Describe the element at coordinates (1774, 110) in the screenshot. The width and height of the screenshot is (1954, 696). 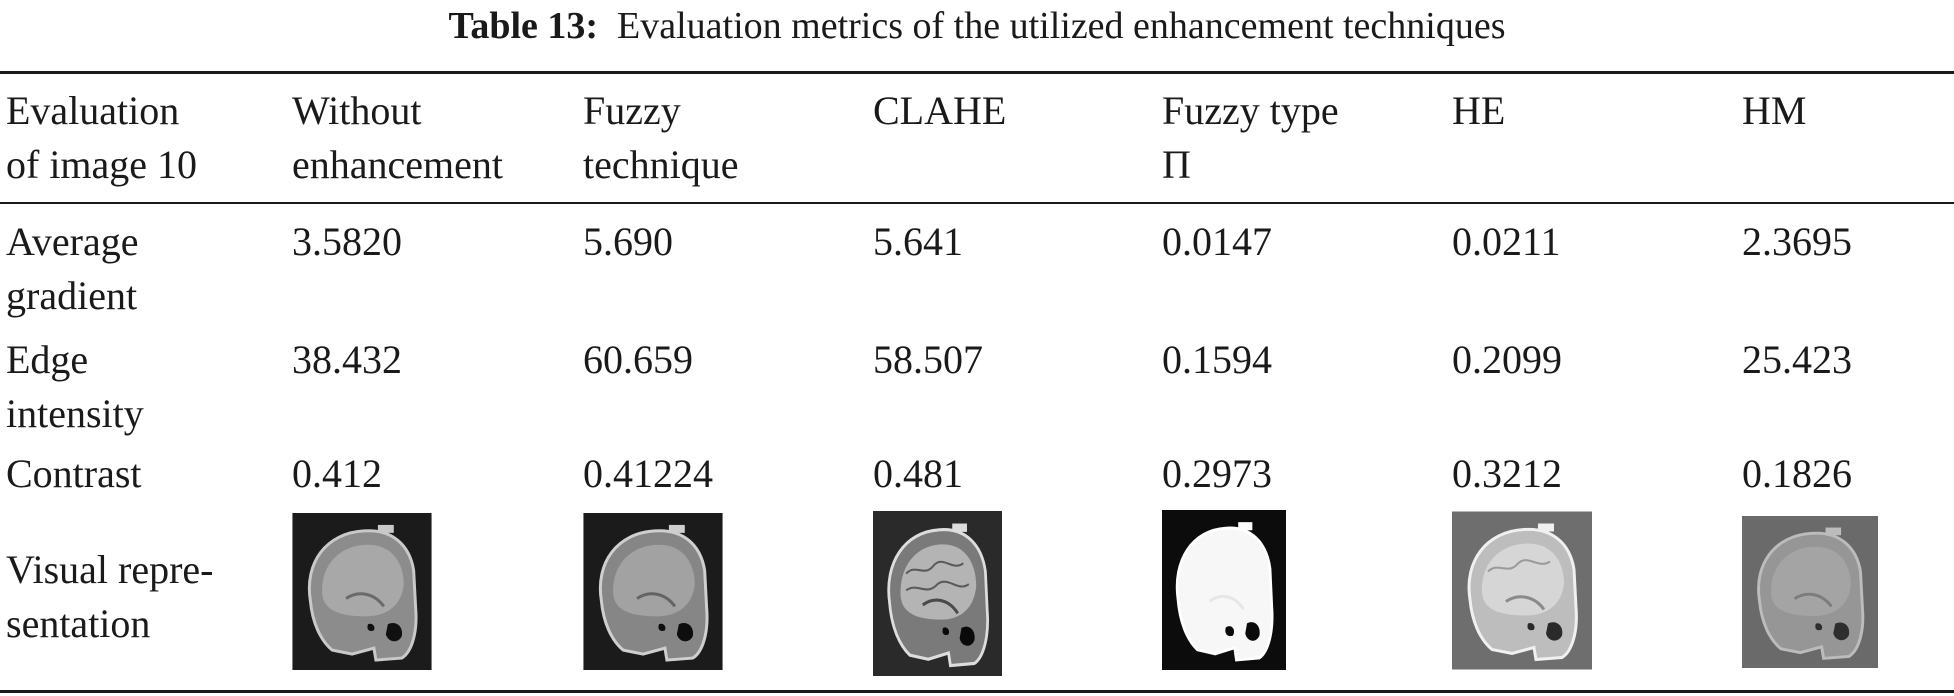
I see `column-header-hm: HM` at that location.